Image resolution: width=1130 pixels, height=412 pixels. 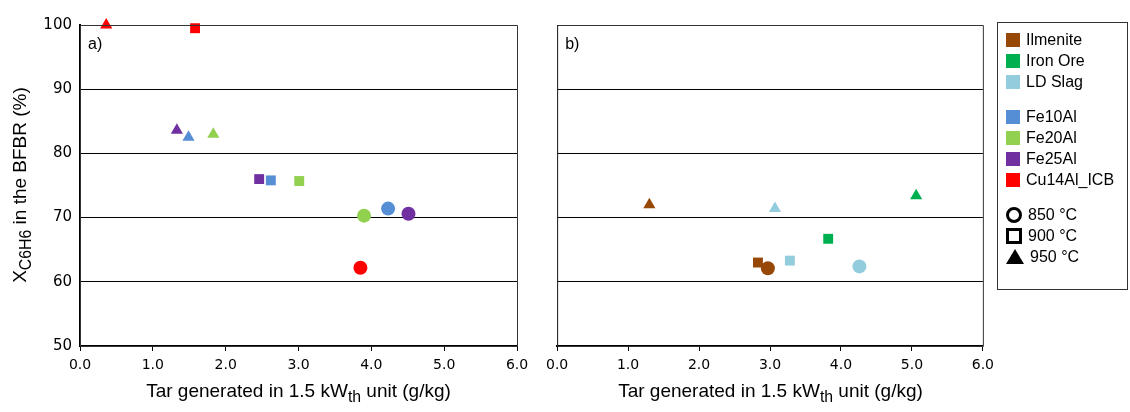 What do you see at coordinates (1055, 256) in the screenshot?
I see `legend-label: 950 °C` at bounding box center [1055, 256].